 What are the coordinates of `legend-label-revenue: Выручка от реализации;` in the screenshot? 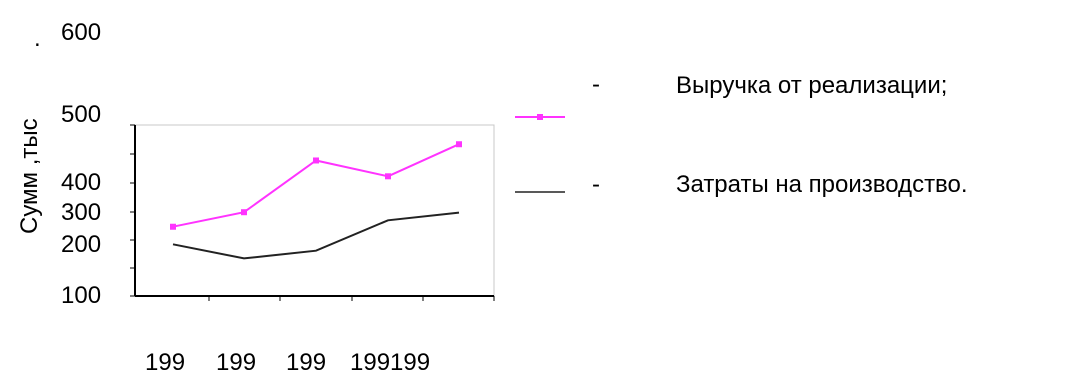 It's located at (811, 85).